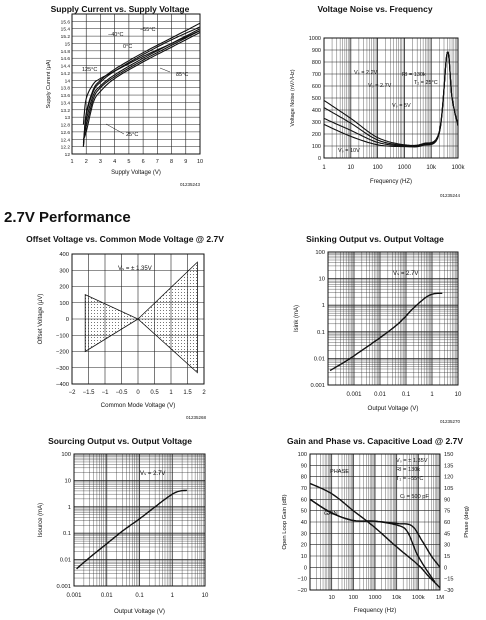 This screenshot has width=486, height=620. I want to click on source-x-tick-label: 1, so click(173, 596).